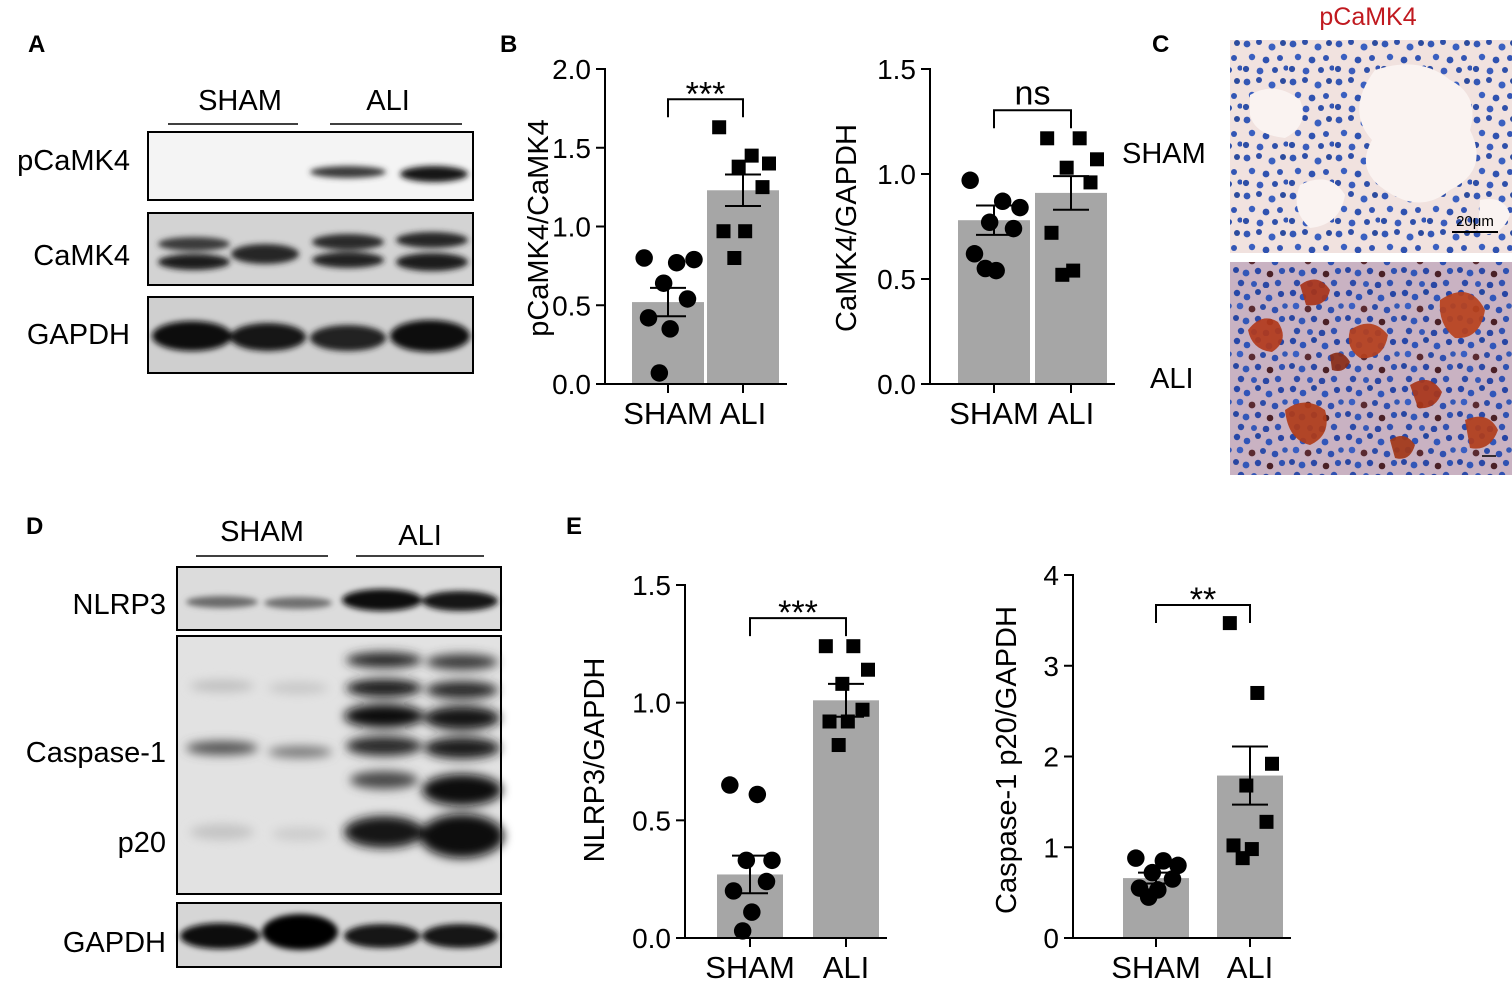  Describe the element at coordinates (571, 305) in the screenshot. I see `y-tick-label-b1: 0.5` at that location.